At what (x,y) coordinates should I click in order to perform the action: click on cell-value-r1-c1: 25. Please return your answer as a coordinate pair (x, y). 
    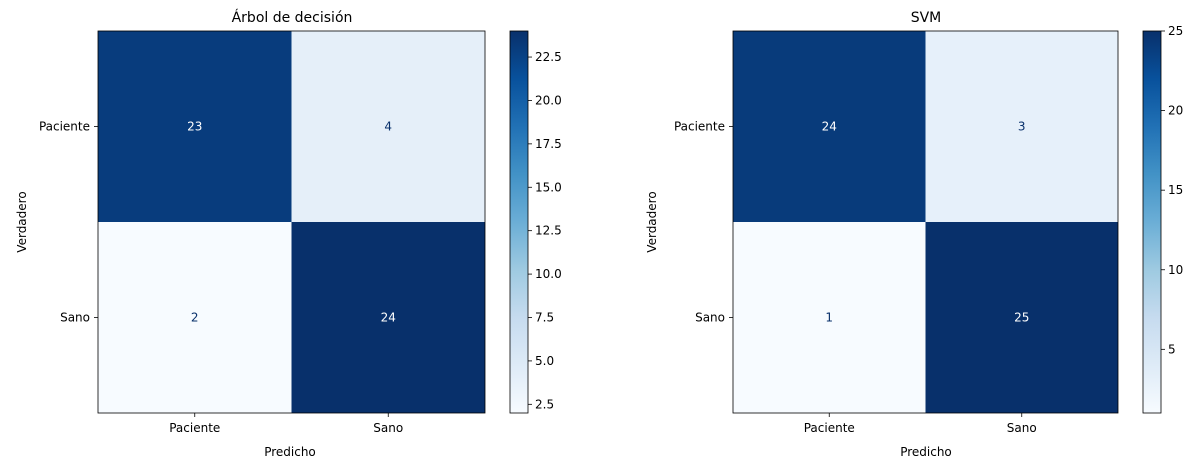
    Looking at the image, I should click on (1021, 318).